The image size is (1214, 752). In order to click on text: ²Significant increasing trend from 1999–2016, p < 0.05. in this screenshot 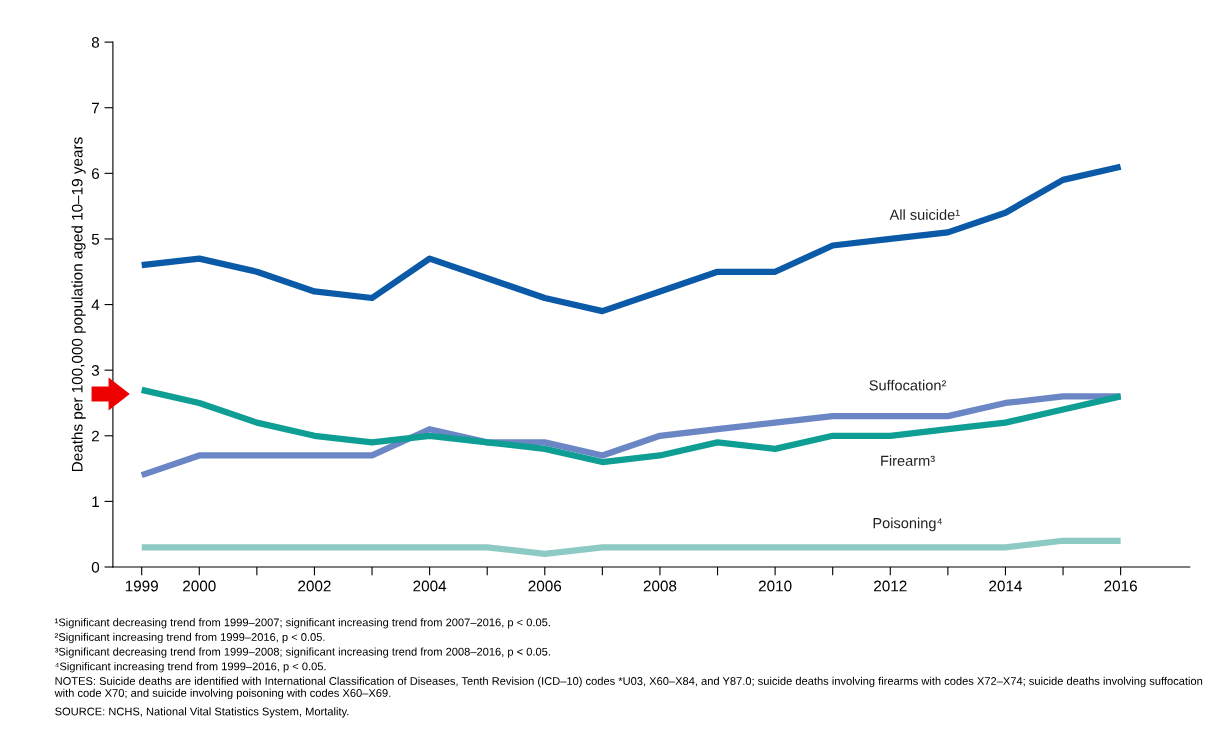, I will do `click(189, 638)`.